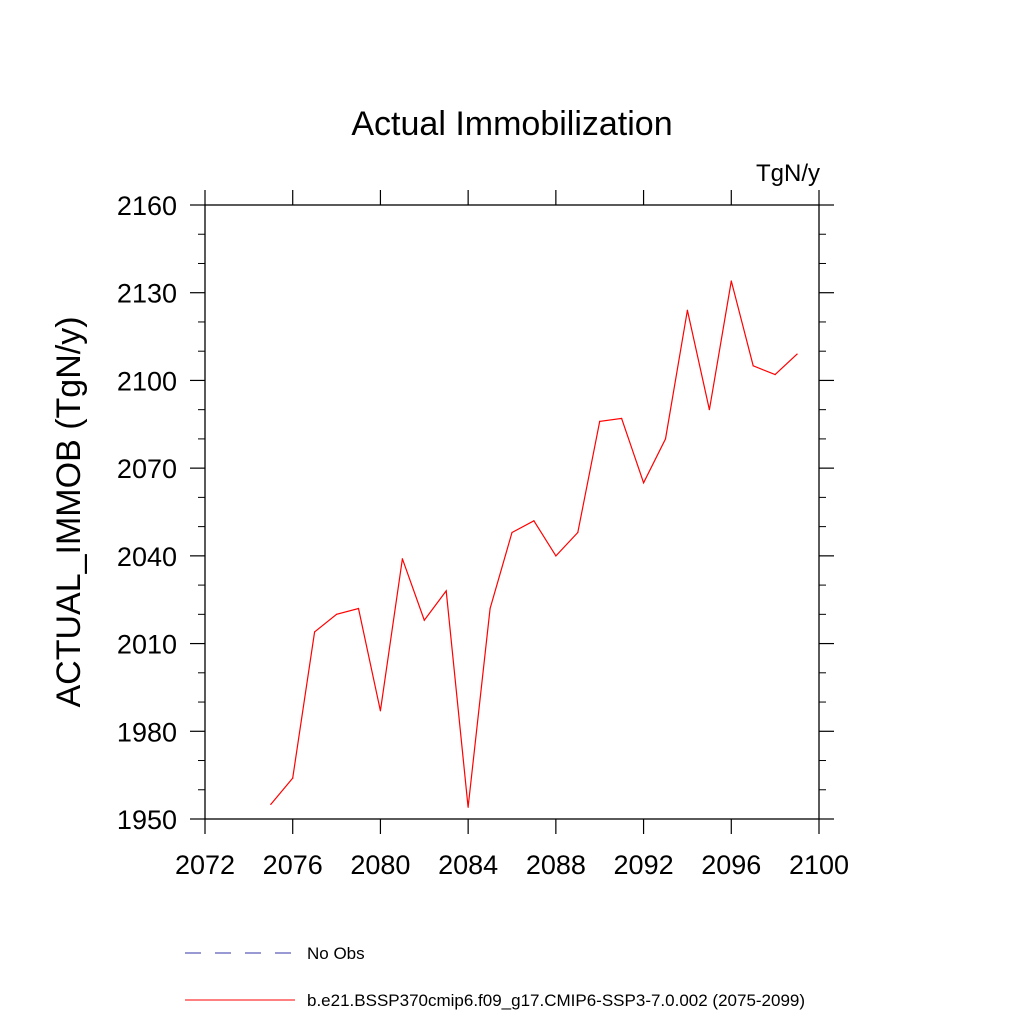  What do you see at coordinates (147, 381) in the screenshot?
I see `y-tick-label-2100: 2100` at bounding box center [147, 381].